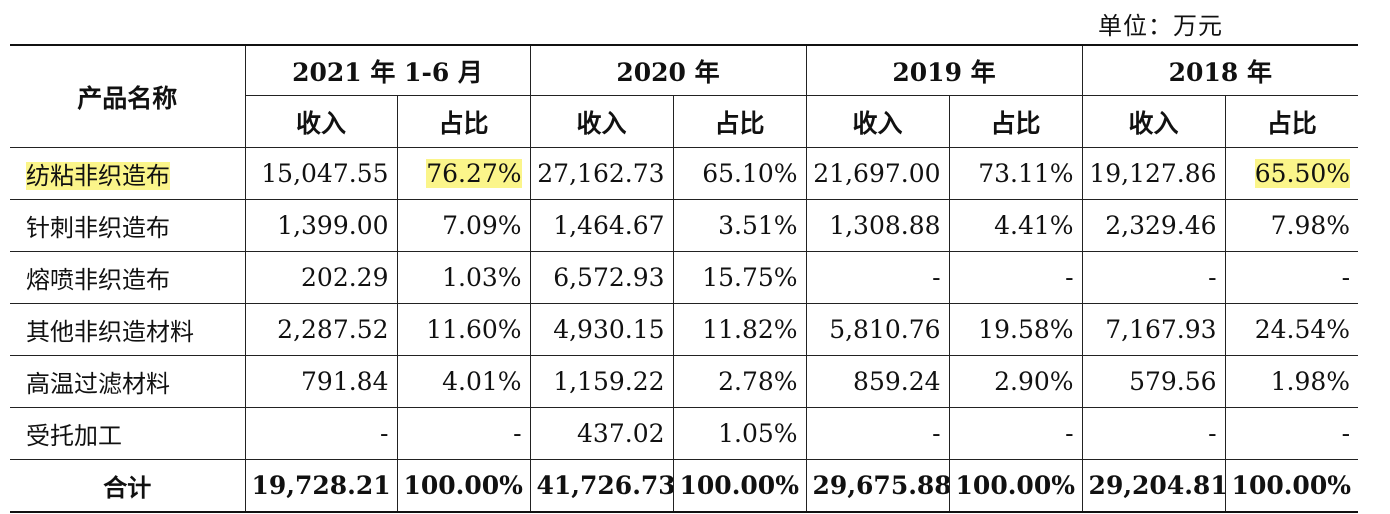 This screenshot has width=1390, height=514. What do you see at coordinates (463, 381) in the screenshot?
I see `share-cell: 4.01%` at bounding box center [463, 381].